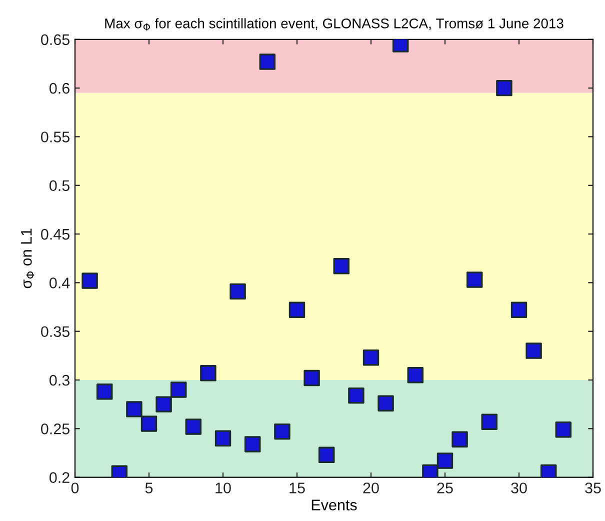  I want to click on y-tick-label: 0.55, so click(55, 137).